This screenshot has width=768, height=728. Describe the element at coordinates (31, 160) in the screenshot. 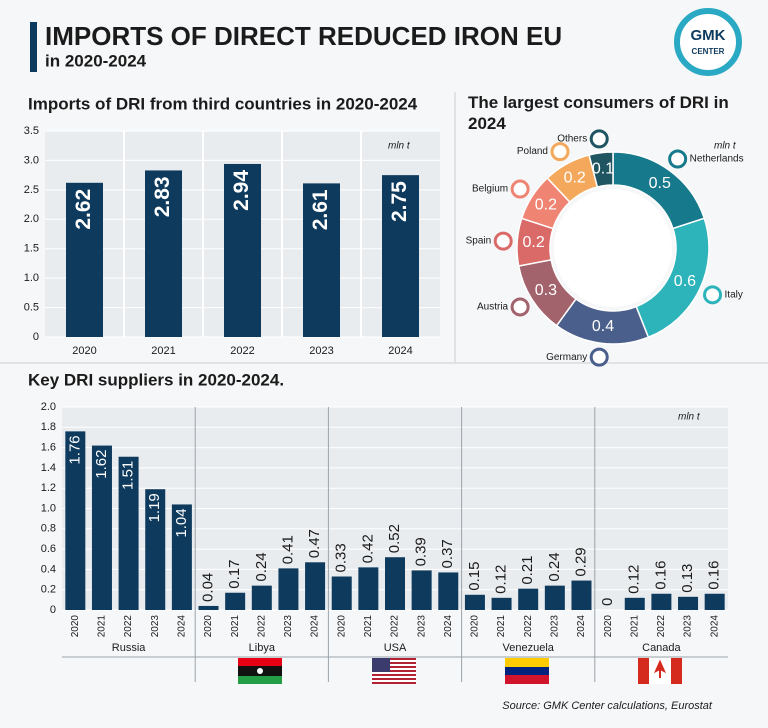

I see `y-tick-label: 3.0` at that location.